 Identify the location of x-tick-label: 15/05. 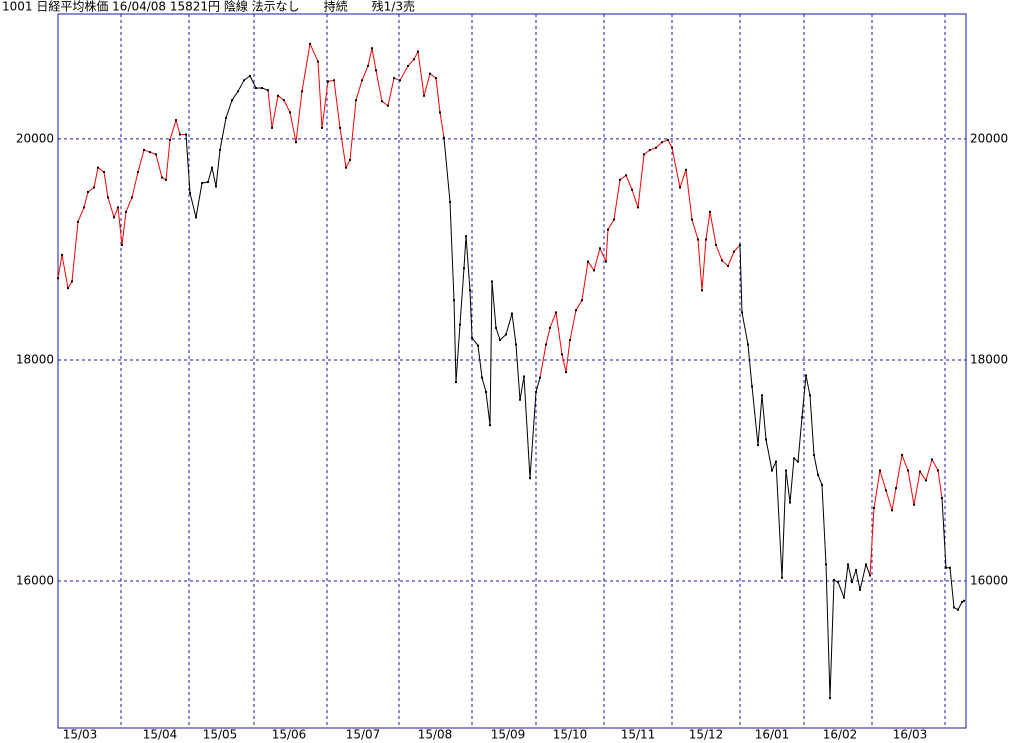
(220, 735).